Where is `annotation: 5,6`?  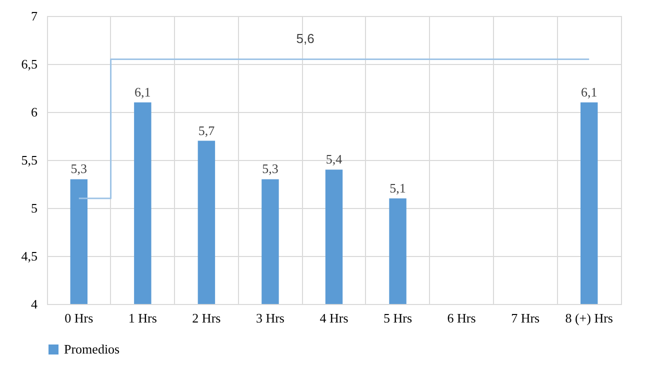 annotation: 5,6 is located at coordinates (305, 38).